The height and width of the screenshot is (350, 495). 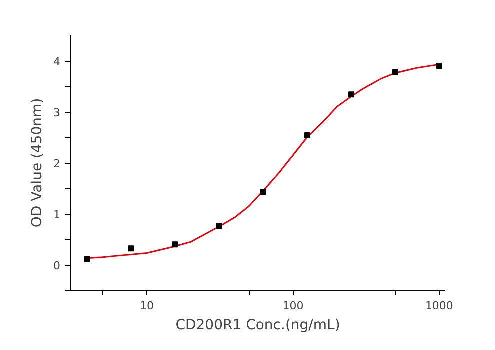 I want to click on x-axis-title: CD200R1 Conc.(ng/mL), so click(x=258, y=326).